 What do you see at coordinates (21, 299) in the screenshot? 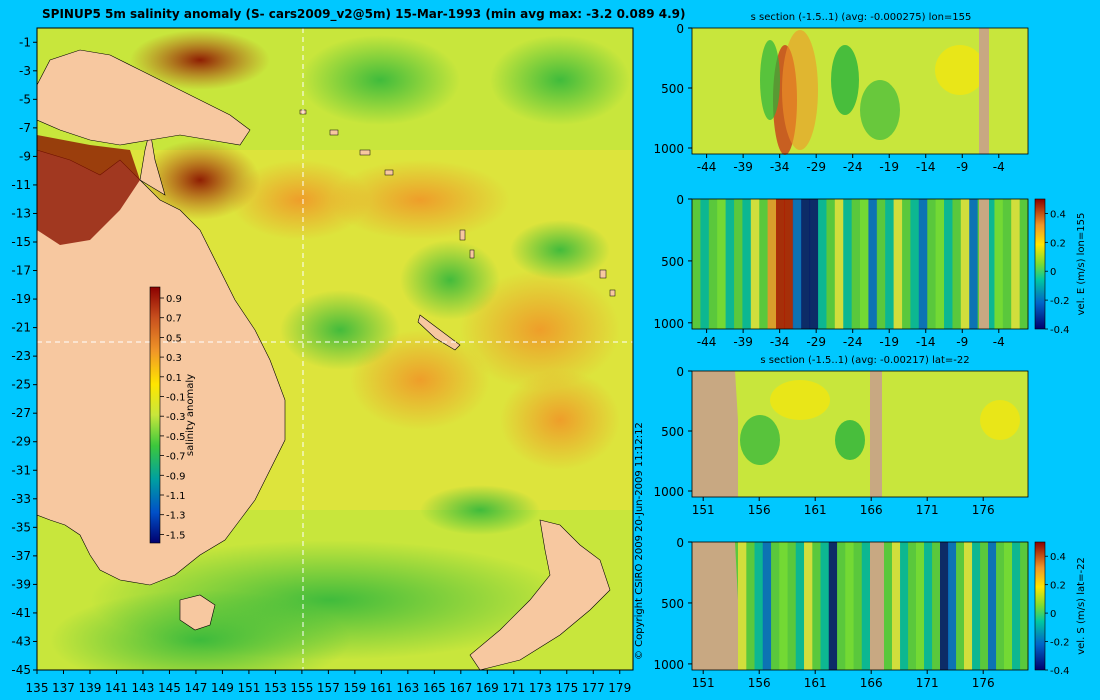
I see `lat-tick-label: -19` at bounding box center [21, 299].